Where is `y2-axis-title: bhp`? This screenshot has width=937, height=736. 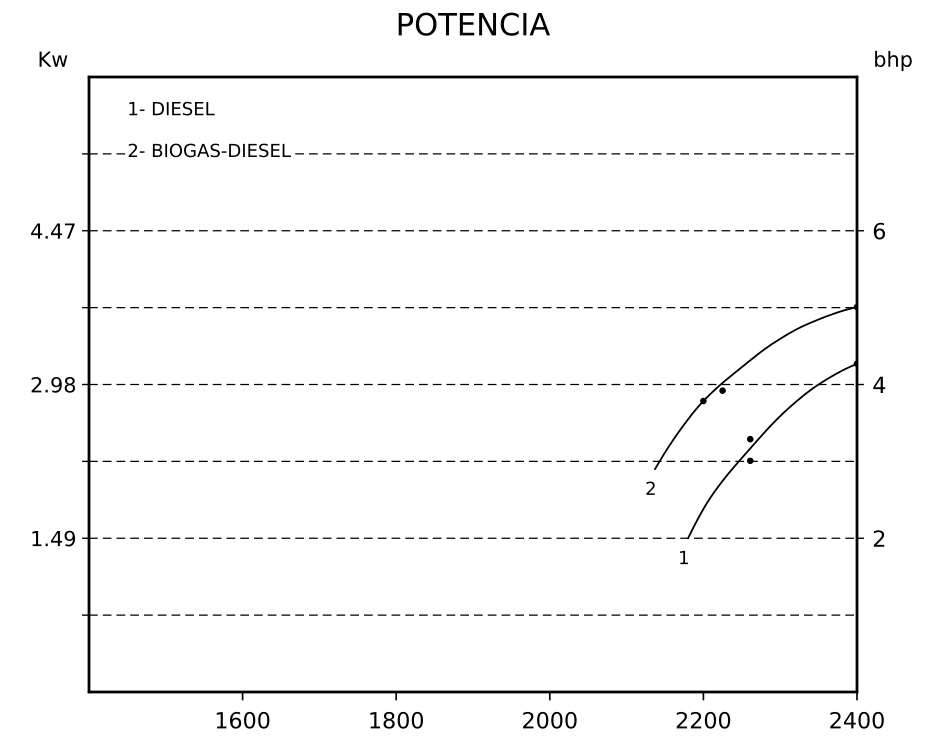 y2-axis-title: bhp is located at coordinates (893, 61).